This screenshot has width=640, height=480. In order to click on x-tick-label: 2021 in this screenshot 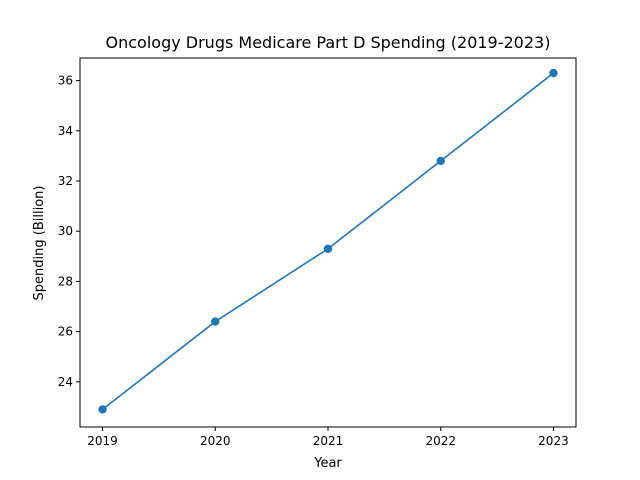, I will do `click(328, 441)`.